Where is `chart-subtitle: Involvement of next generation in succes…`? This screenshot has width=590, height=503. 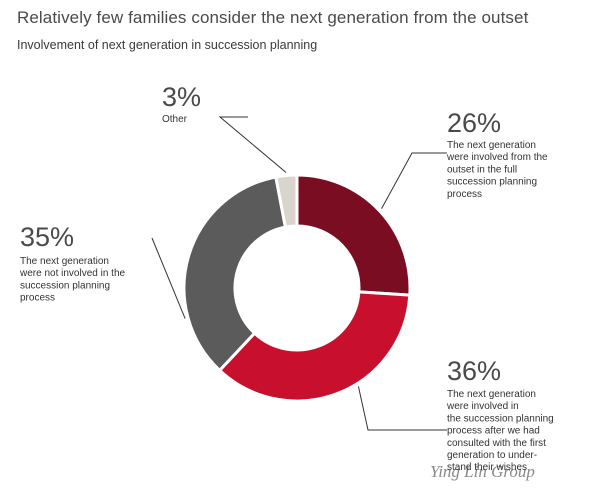 chart-subtitle: Involvement of next generation in succes… is located at coordinates (167, 45).